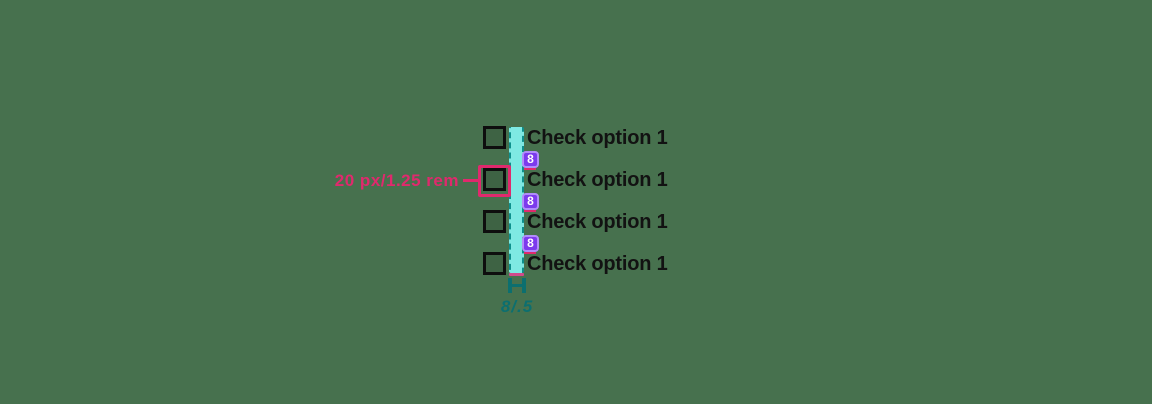 This screenshot has height=404, width=1152. What do you see at coordinates (471, 180) in the screenshot?
I see `callout-connector-line` at bounding box center [471, 180].